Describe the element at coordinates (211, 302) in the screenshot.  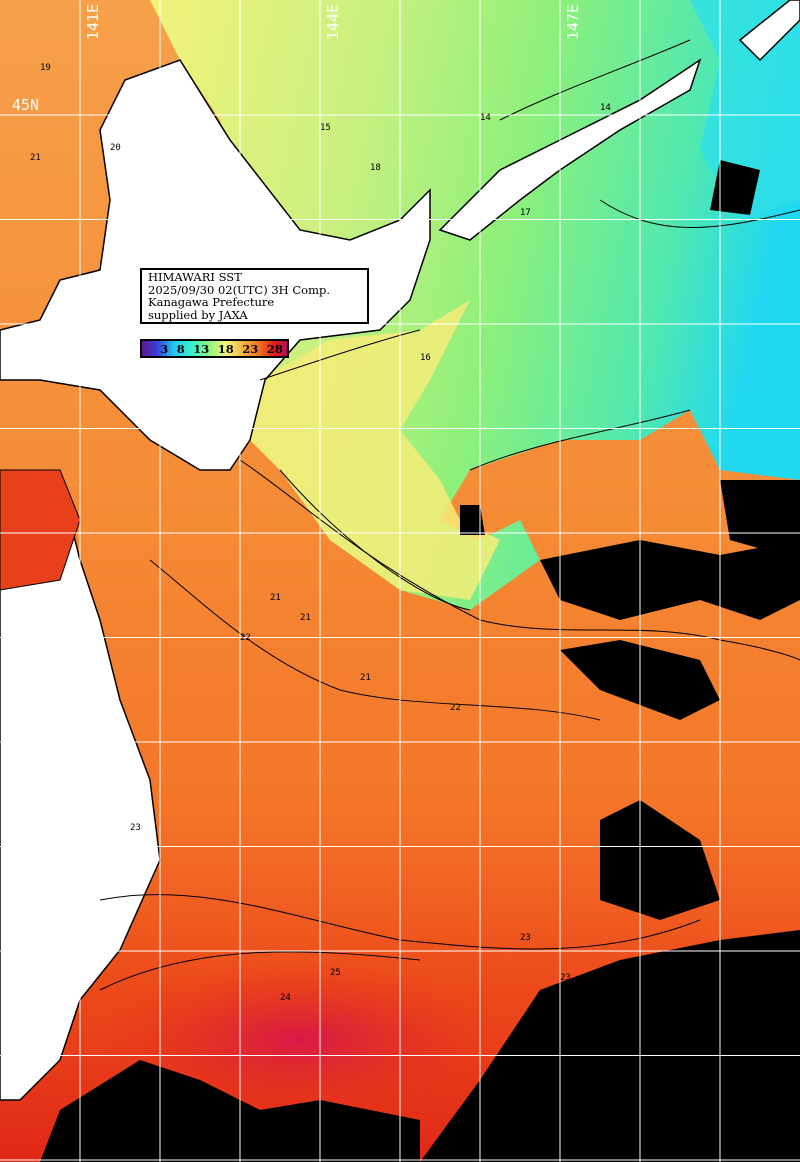
I see `map-region: Kanagawa Prefecture` at that location.